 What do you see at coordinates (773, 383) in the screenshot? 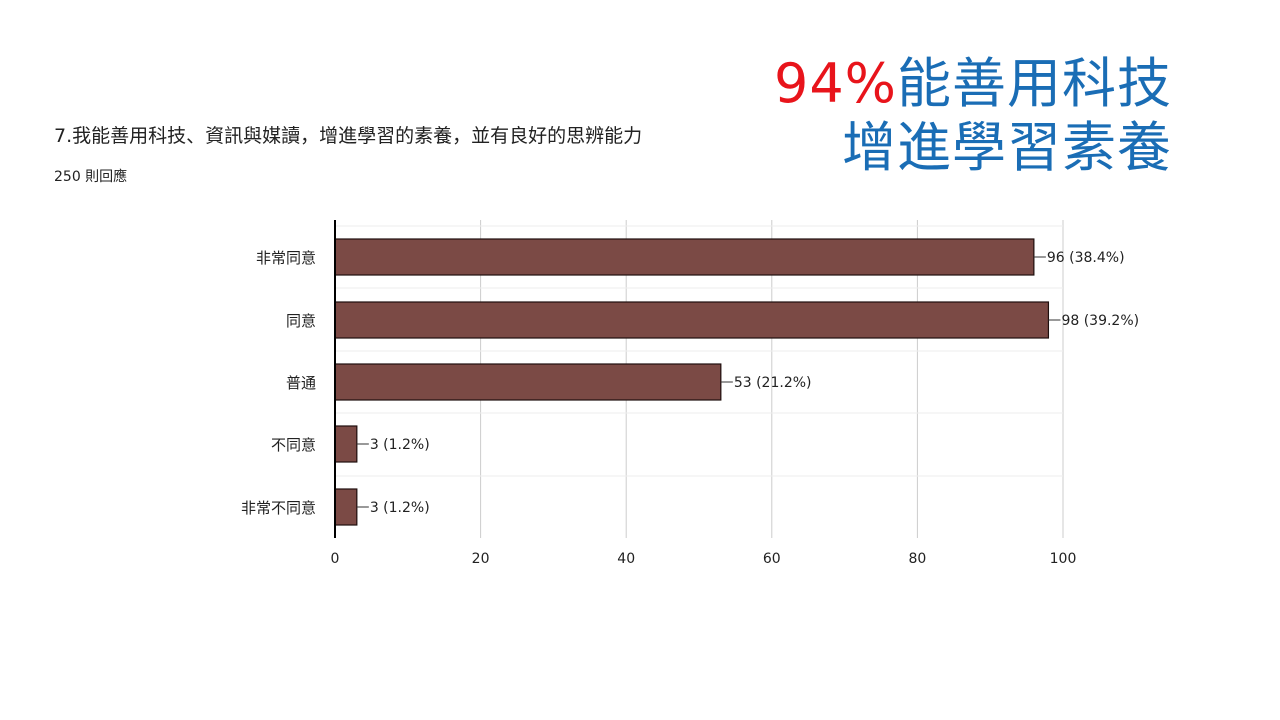
I see `data-label-3: 53 (21.2%)` at bounding box center [773, 383].